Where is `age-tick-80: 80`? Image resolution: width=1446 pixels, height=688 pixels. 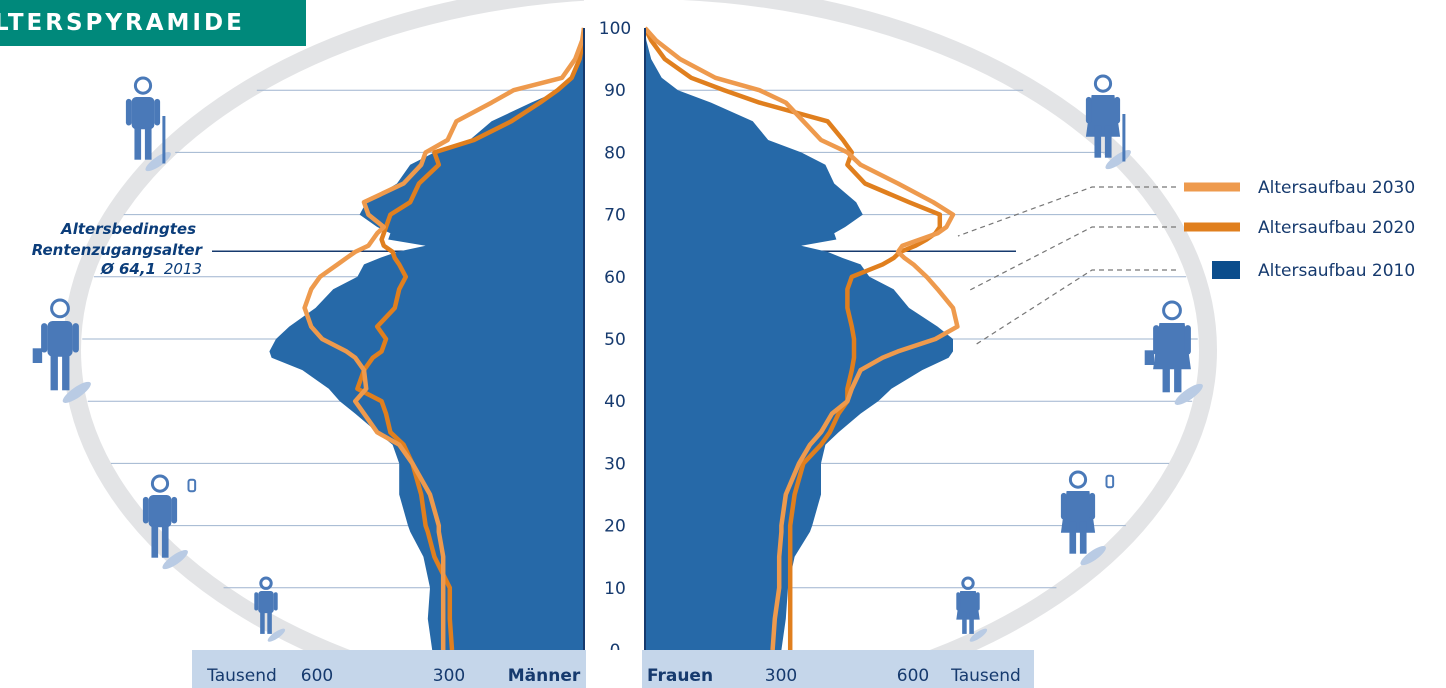
age-tick-80: 80 is located at coordinates (615, 153).